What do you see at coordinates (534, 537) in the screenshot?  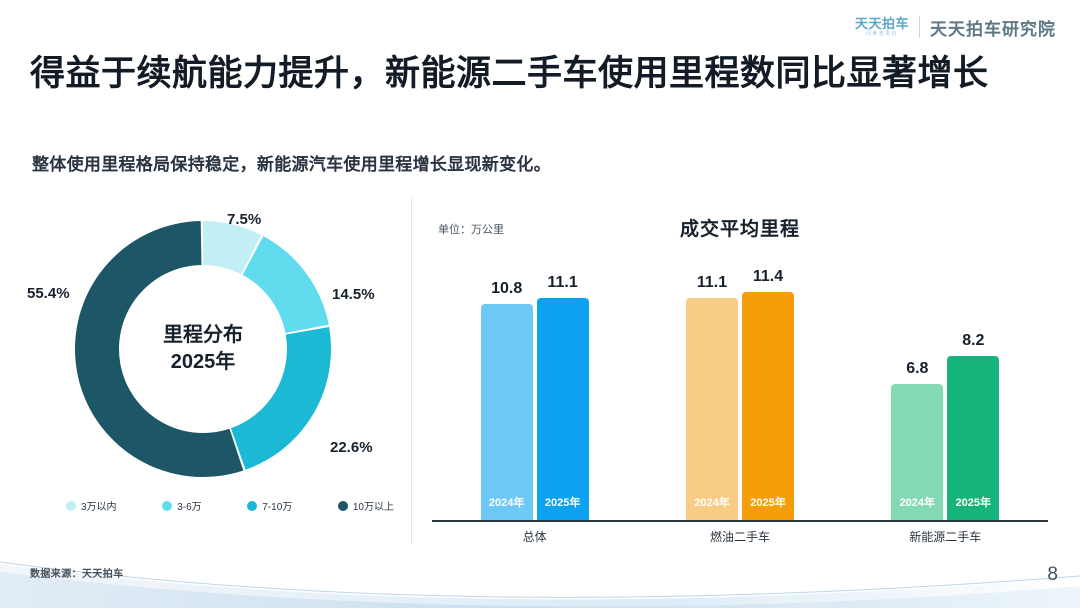 I see `category-label-overall: 总体` at bounding box center [534, 537].